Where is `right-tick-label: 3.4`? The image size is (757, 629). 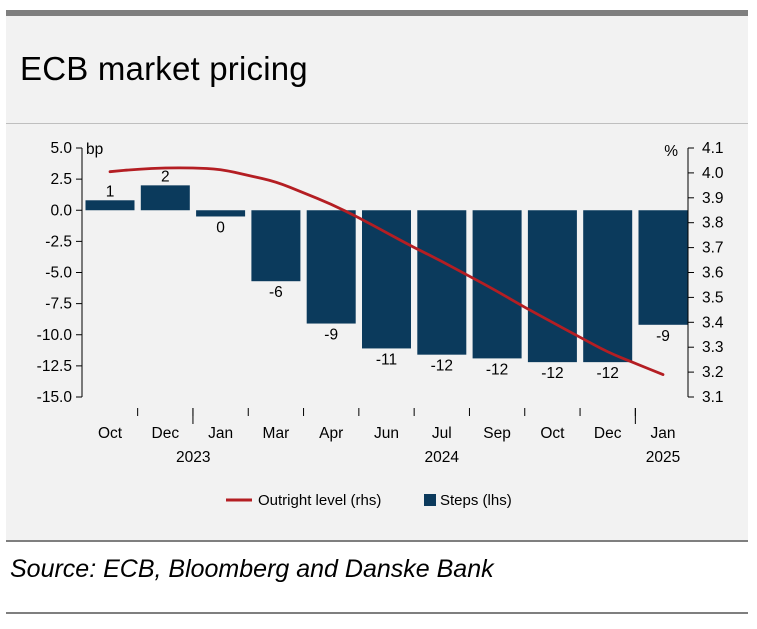
right-tick-label: 3.4 is located at coordinates (713, 322).